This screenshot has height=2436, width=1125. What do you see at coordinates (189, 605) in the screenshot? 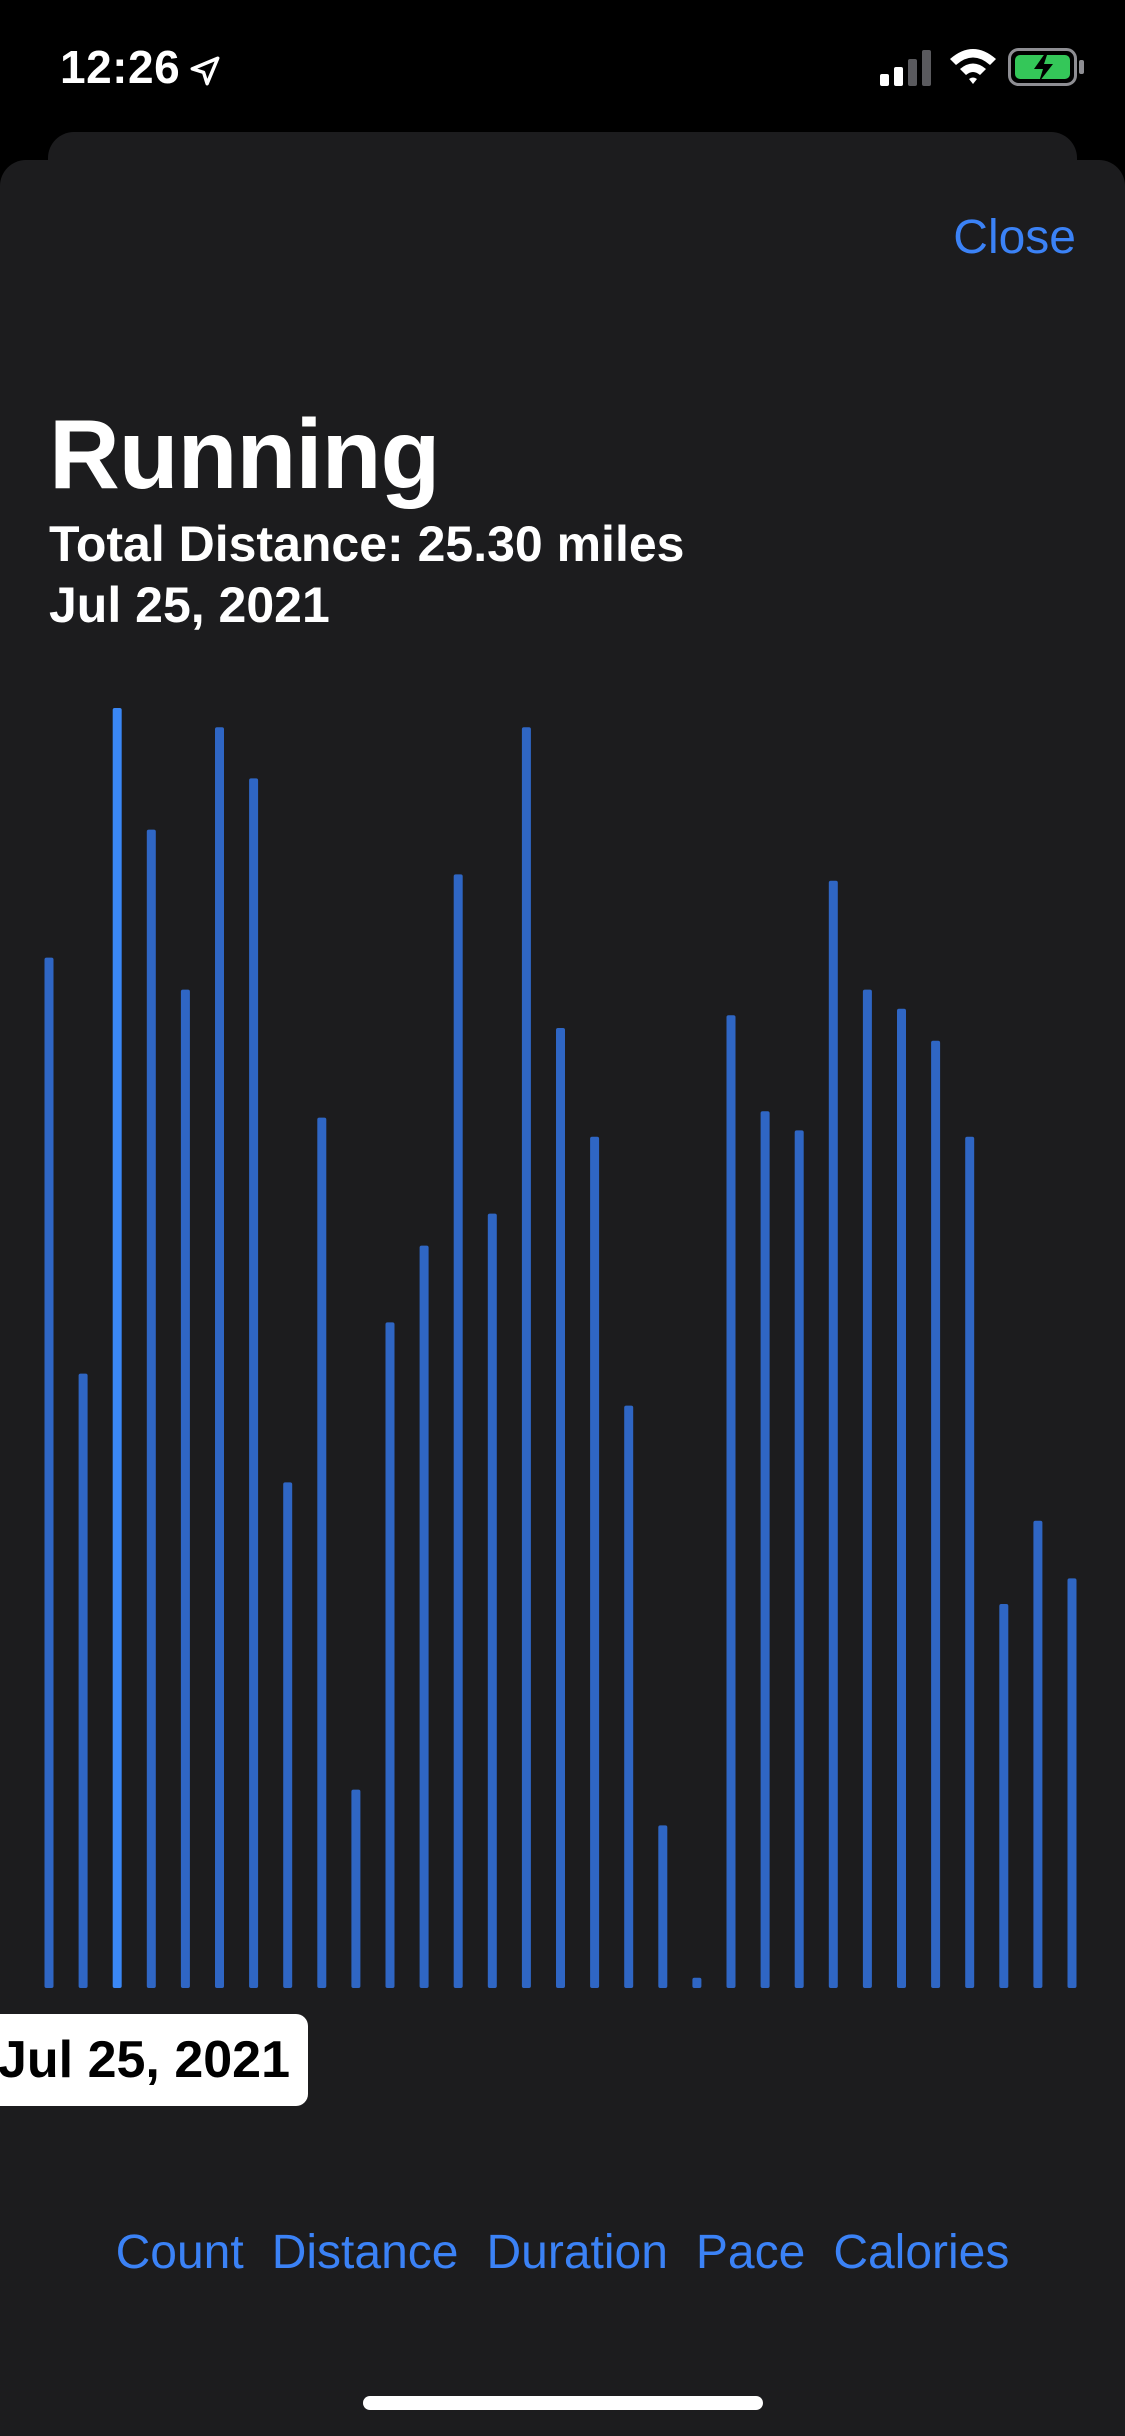
I see `date-label: Jul 25, 2021` at bounding box center [189, 605].